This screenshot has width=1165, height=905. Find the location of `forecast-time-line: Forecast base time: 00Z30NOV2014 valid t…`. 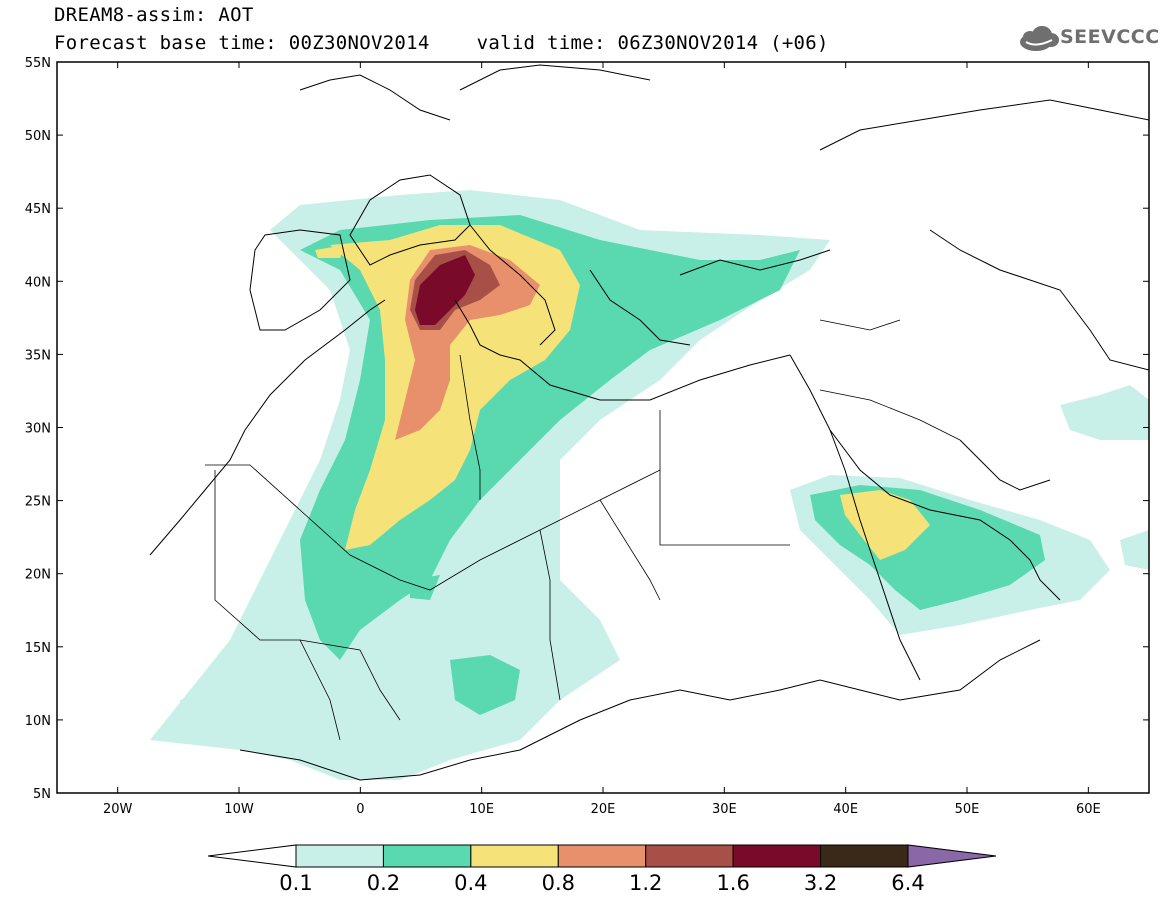

forecast-time-line: Forecast base time: 00Z30NOV2014 valid t… is located at coordinates (441, 43).